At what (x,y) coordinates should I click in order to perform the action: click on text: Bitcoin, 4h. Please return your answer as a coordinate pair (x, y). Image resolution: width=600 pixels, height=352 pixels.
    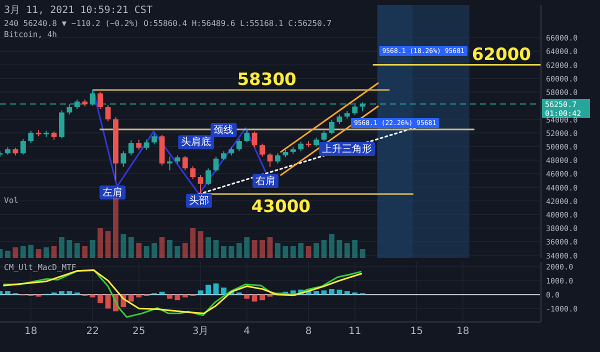
    Looking at the image, I should click on (31, 34).